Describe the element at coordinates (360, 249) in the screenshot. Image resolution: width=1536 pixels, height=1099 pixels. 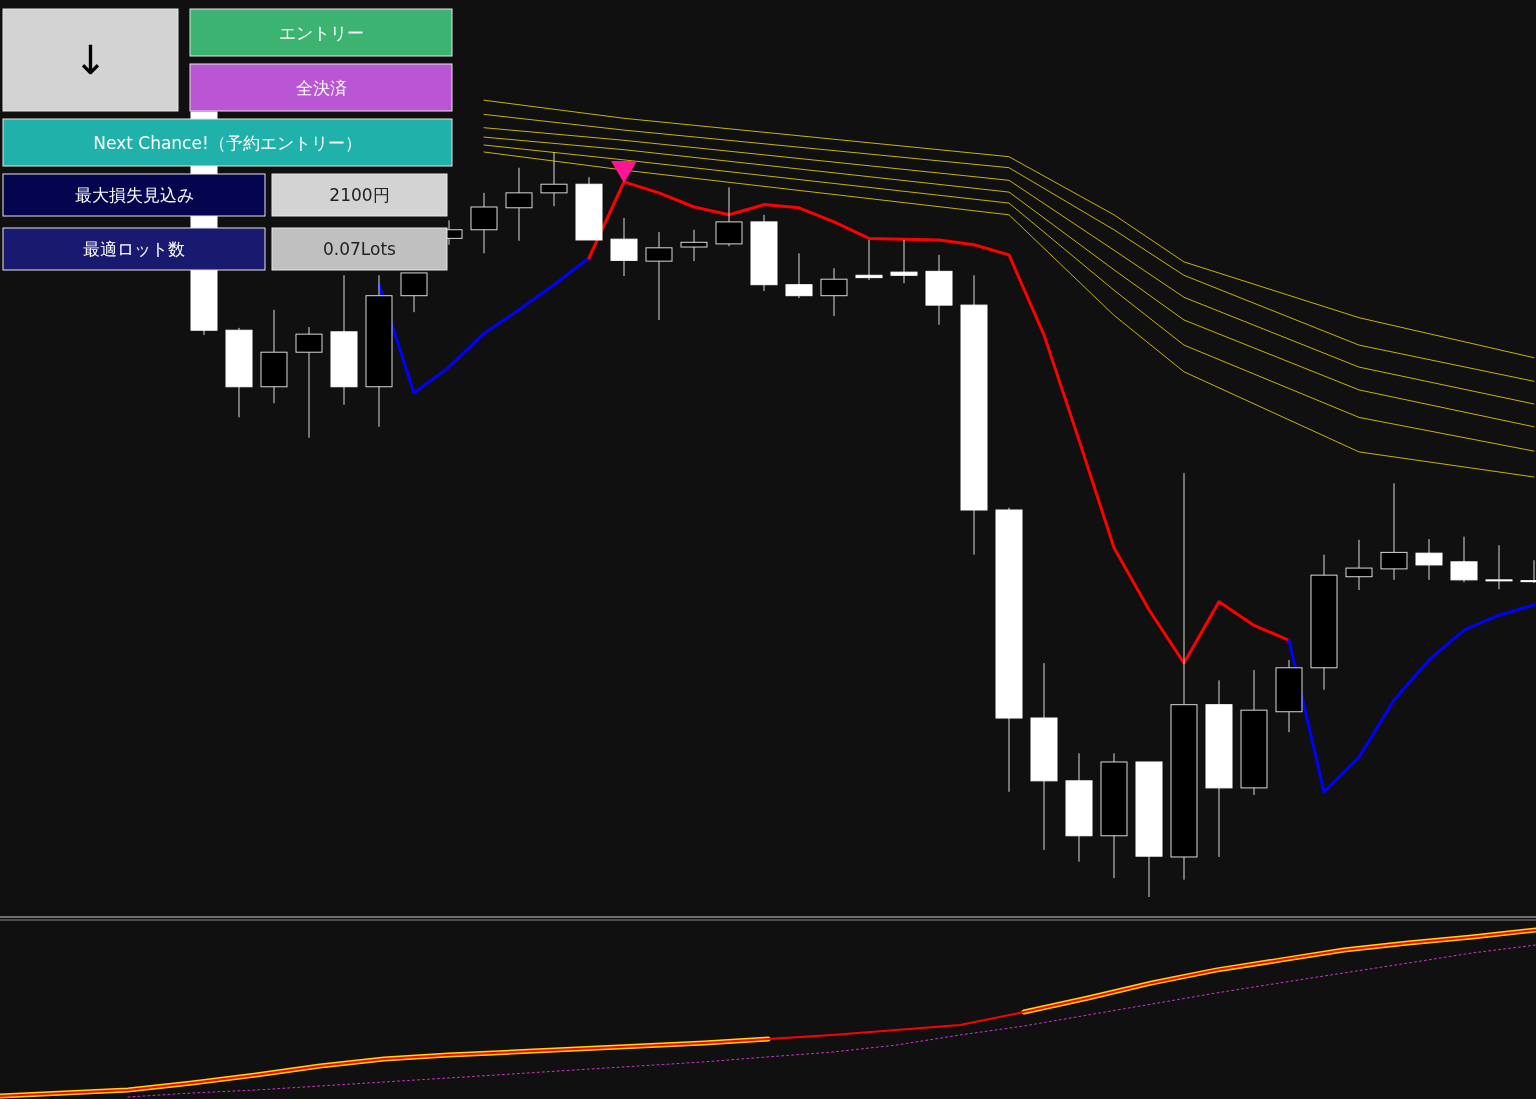
I see `annotation: 0.07Lots` at that location.